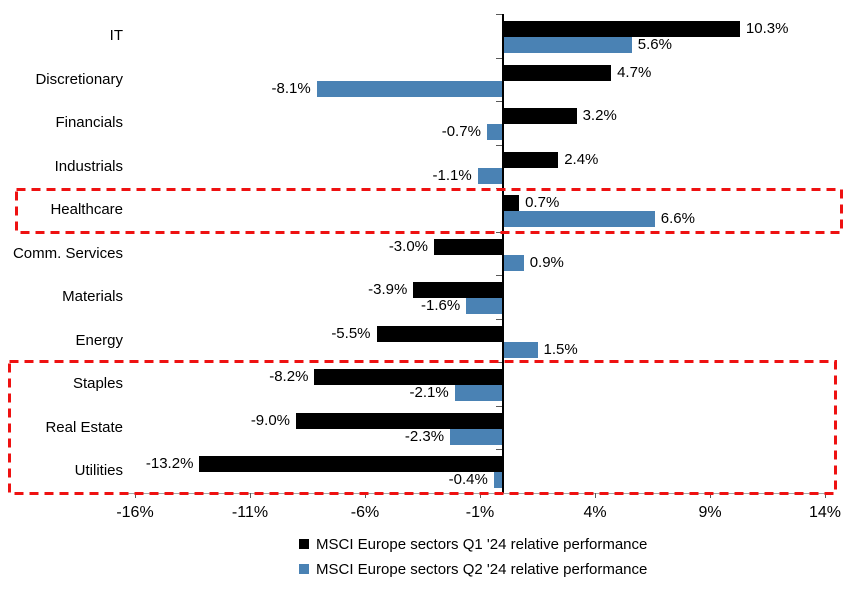 This screenshot has width=852, height=601. What do you see at coordinates (579, 219) in the screenshot?
I see `q2-bar-healthcare` at bounding box center [579, 219].